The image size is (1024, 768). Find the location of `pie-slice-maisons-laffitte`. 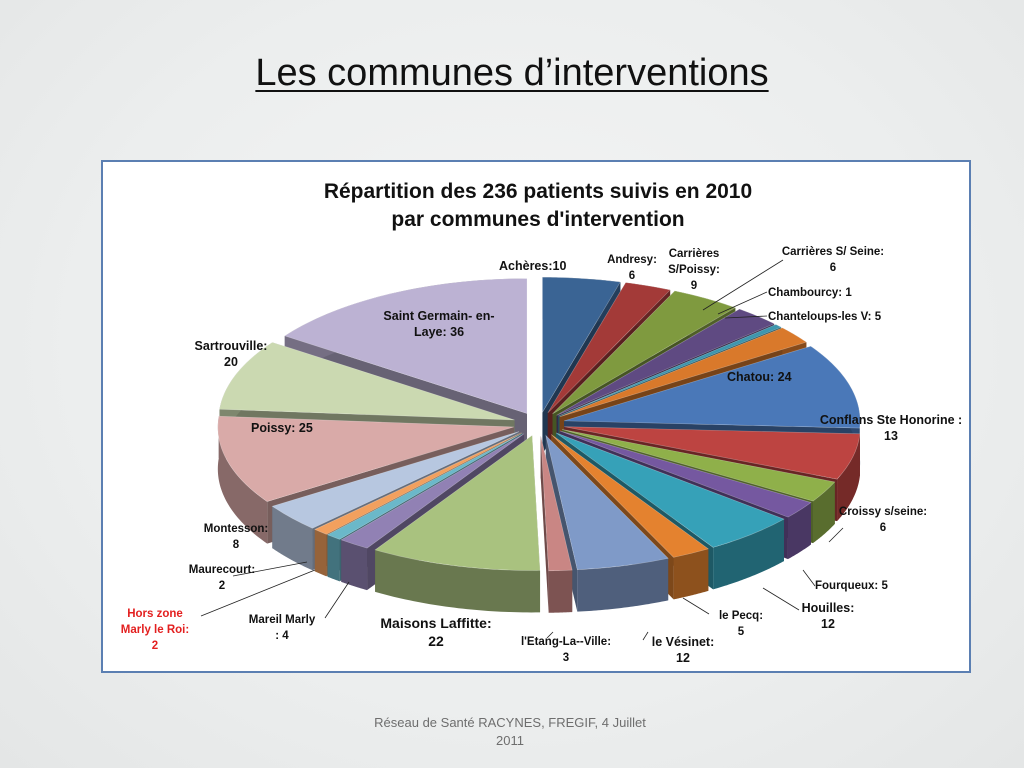

pie-slice-maisons-laffitte is located at coordinates (457, 523).